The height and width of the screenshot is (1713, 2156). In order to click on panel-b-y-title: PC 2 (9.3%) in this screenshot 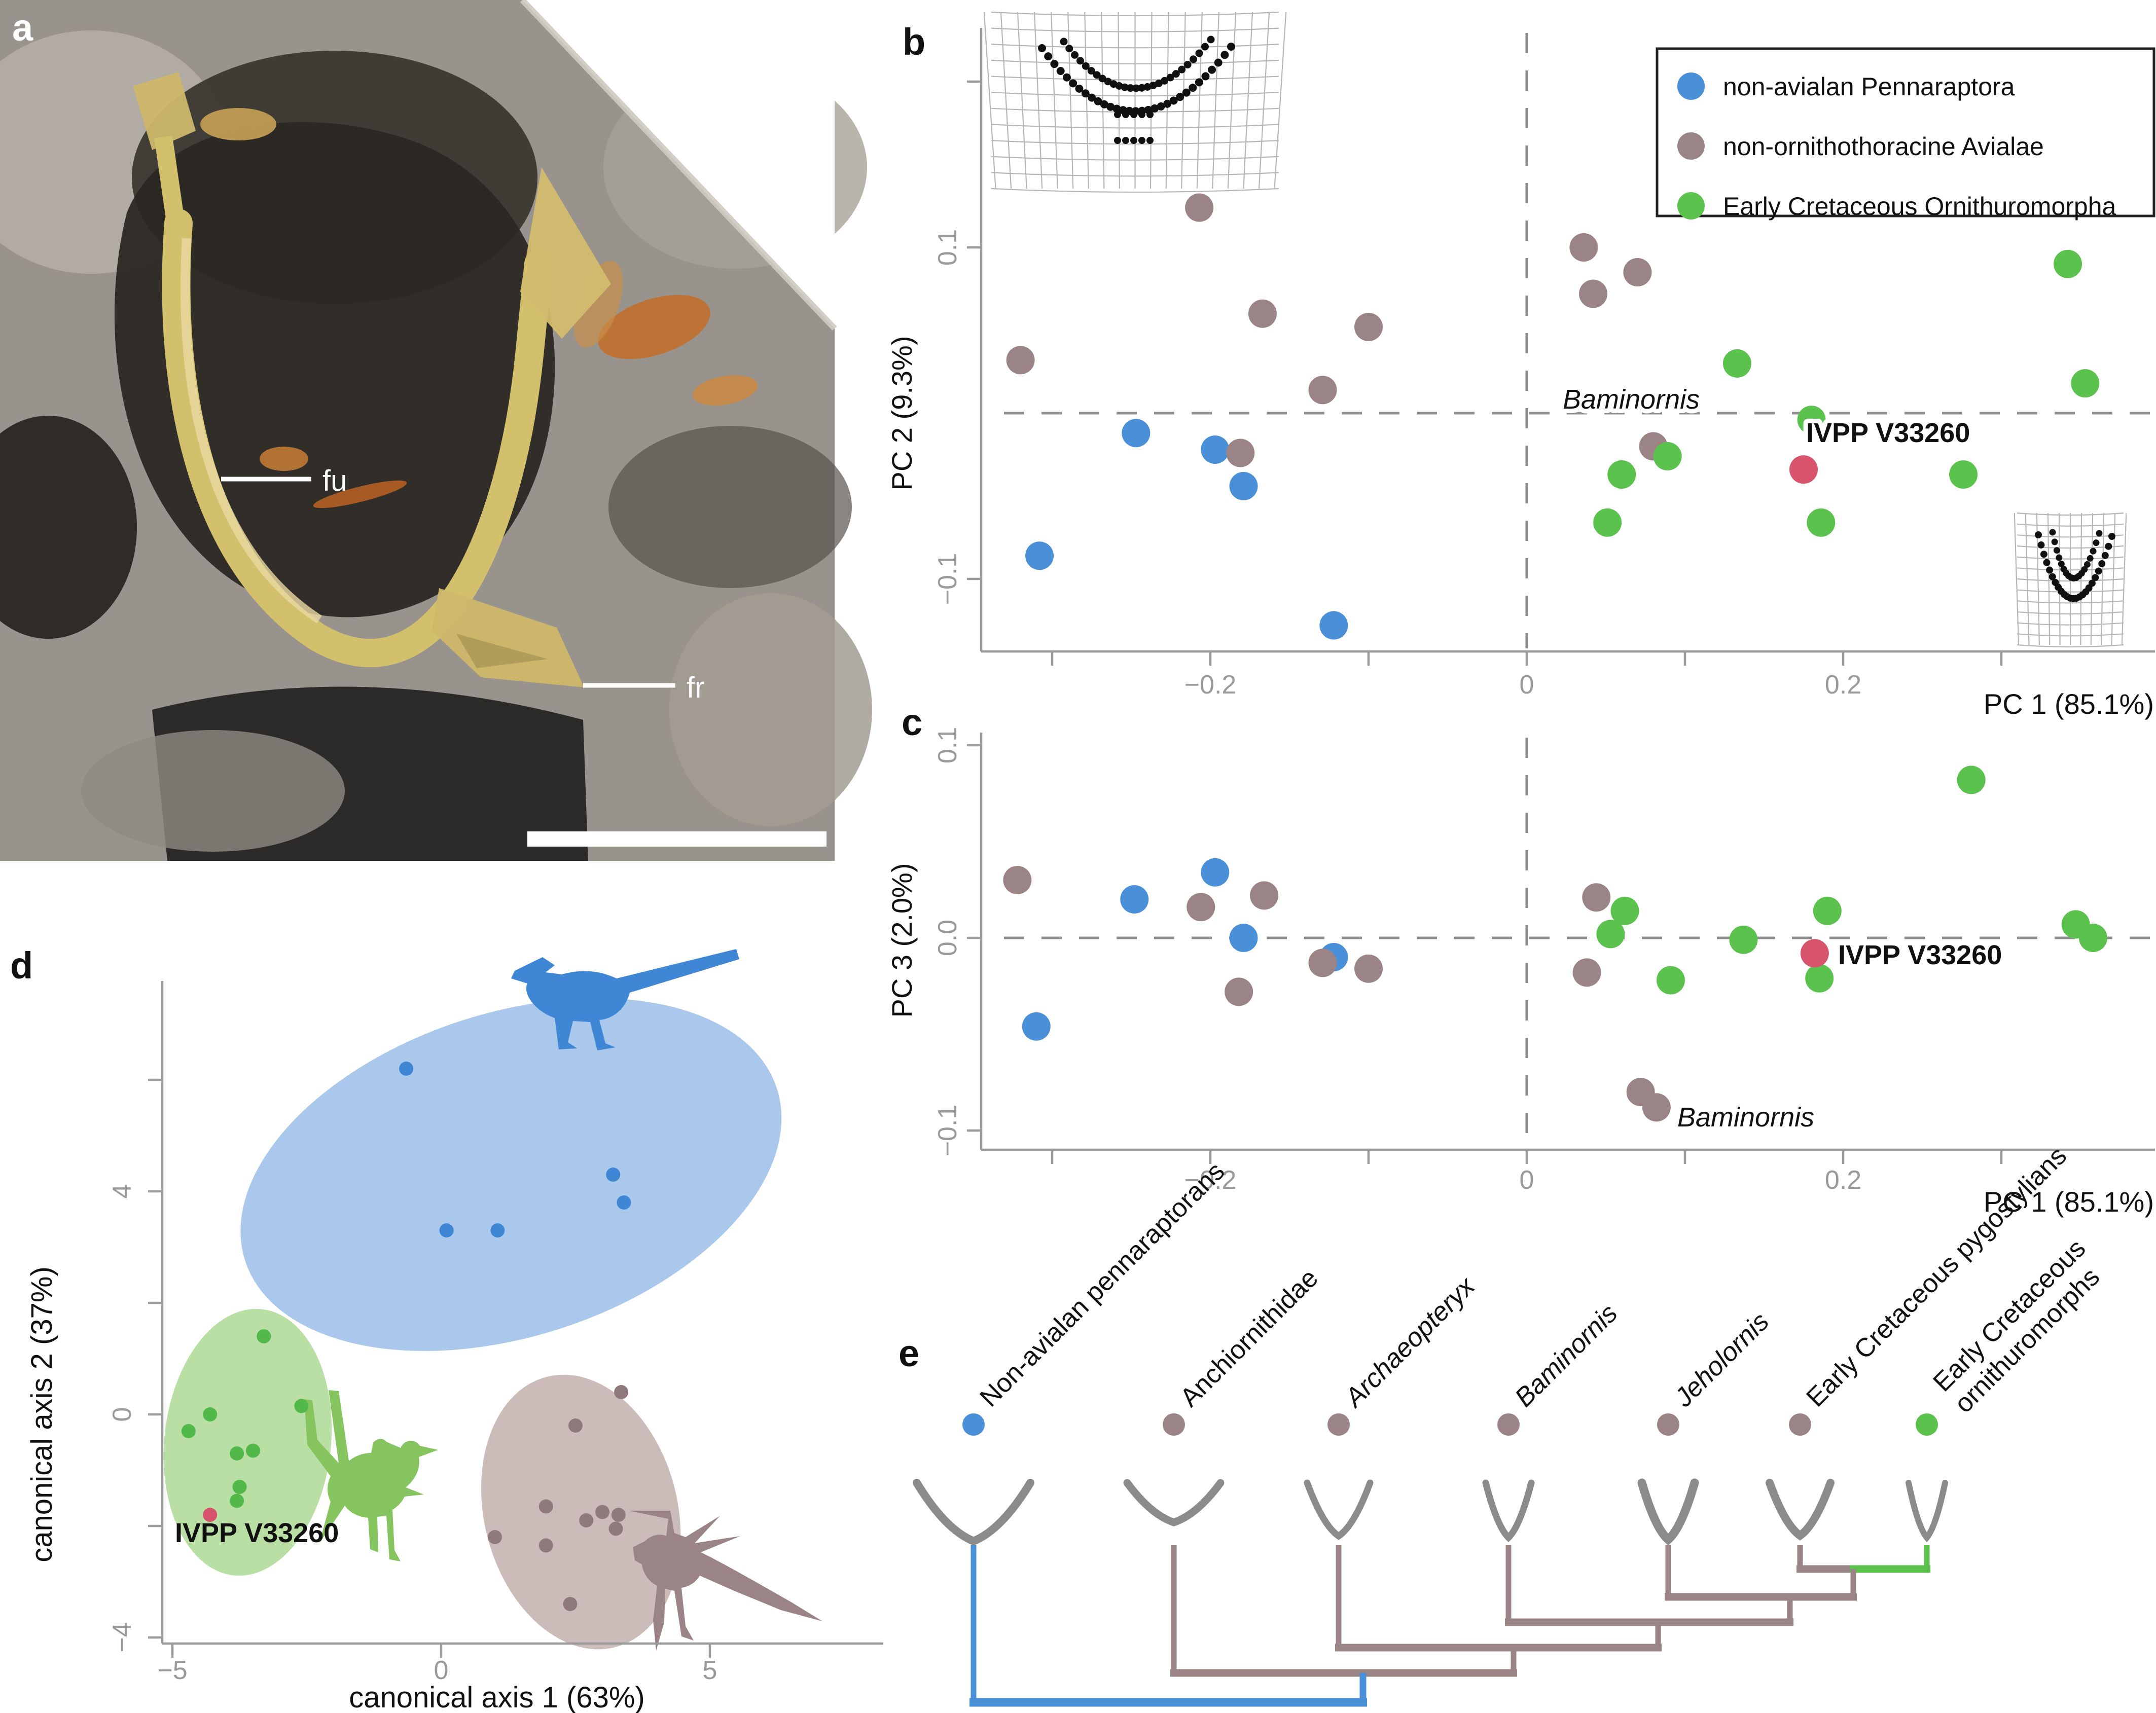, I will do `click(902, 414)`.